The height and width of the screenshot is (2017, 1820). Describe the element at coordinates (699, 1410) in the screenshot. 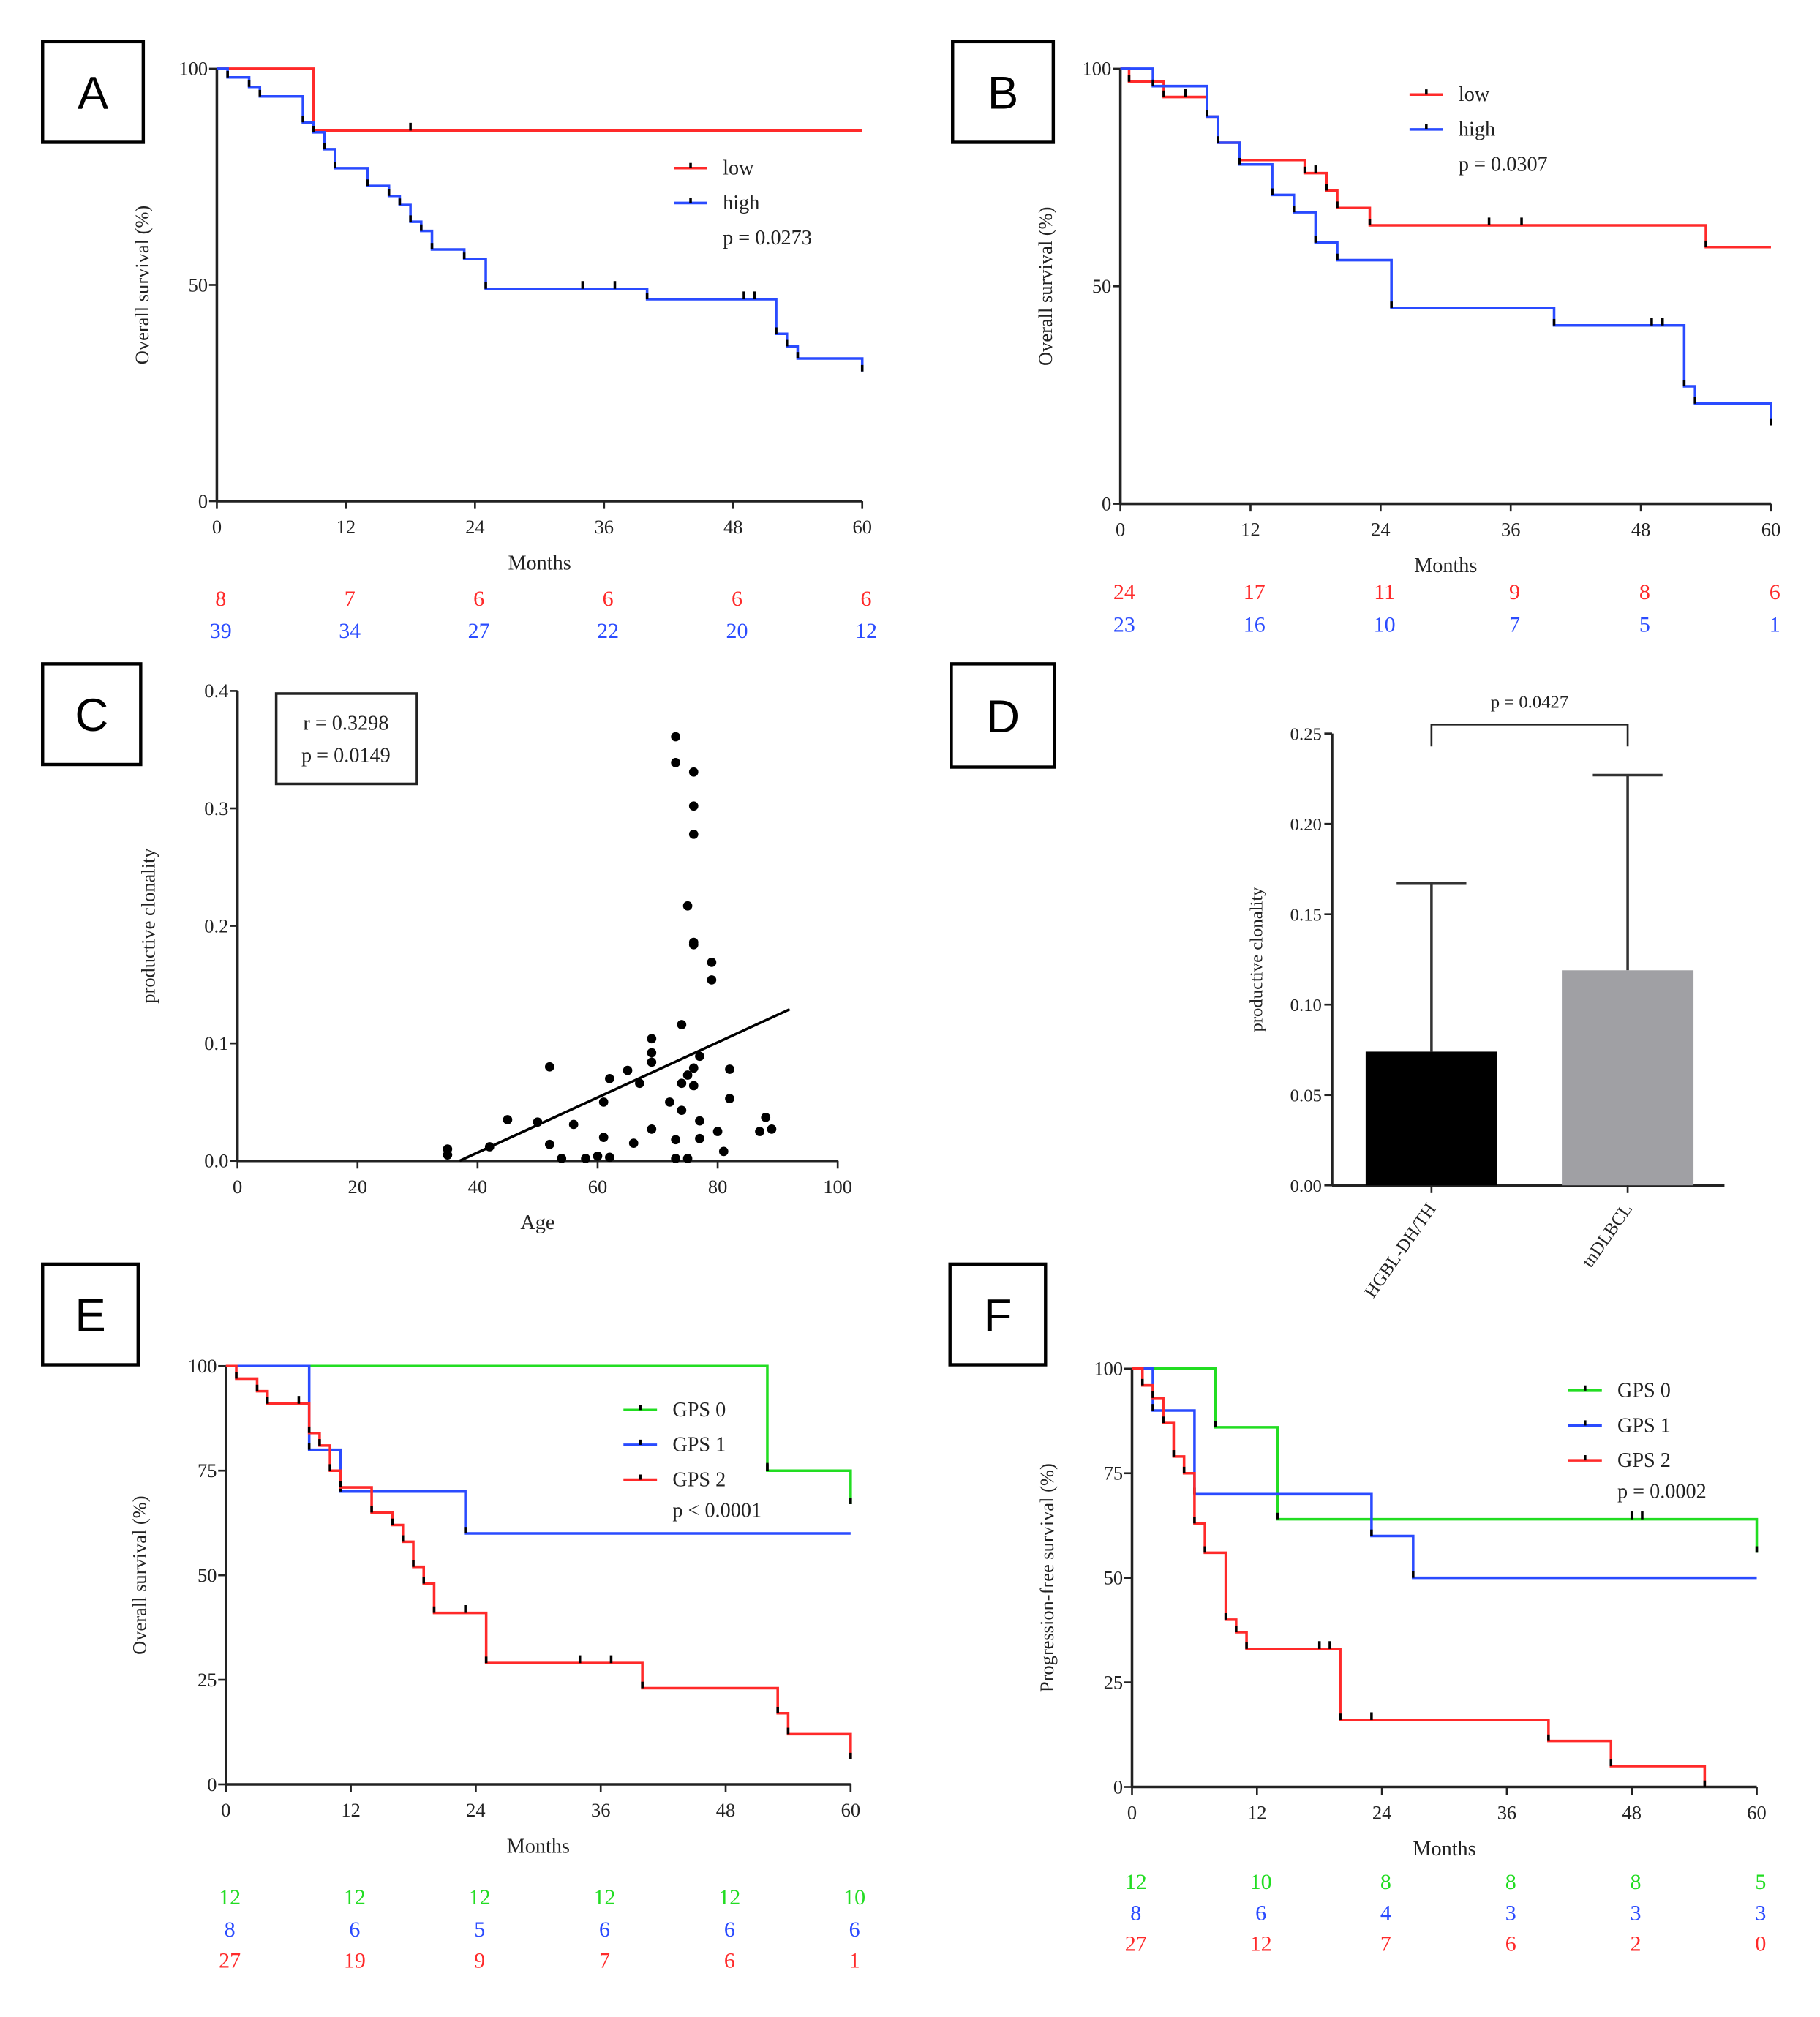

I see `legend-label: GPS 0` at that location.